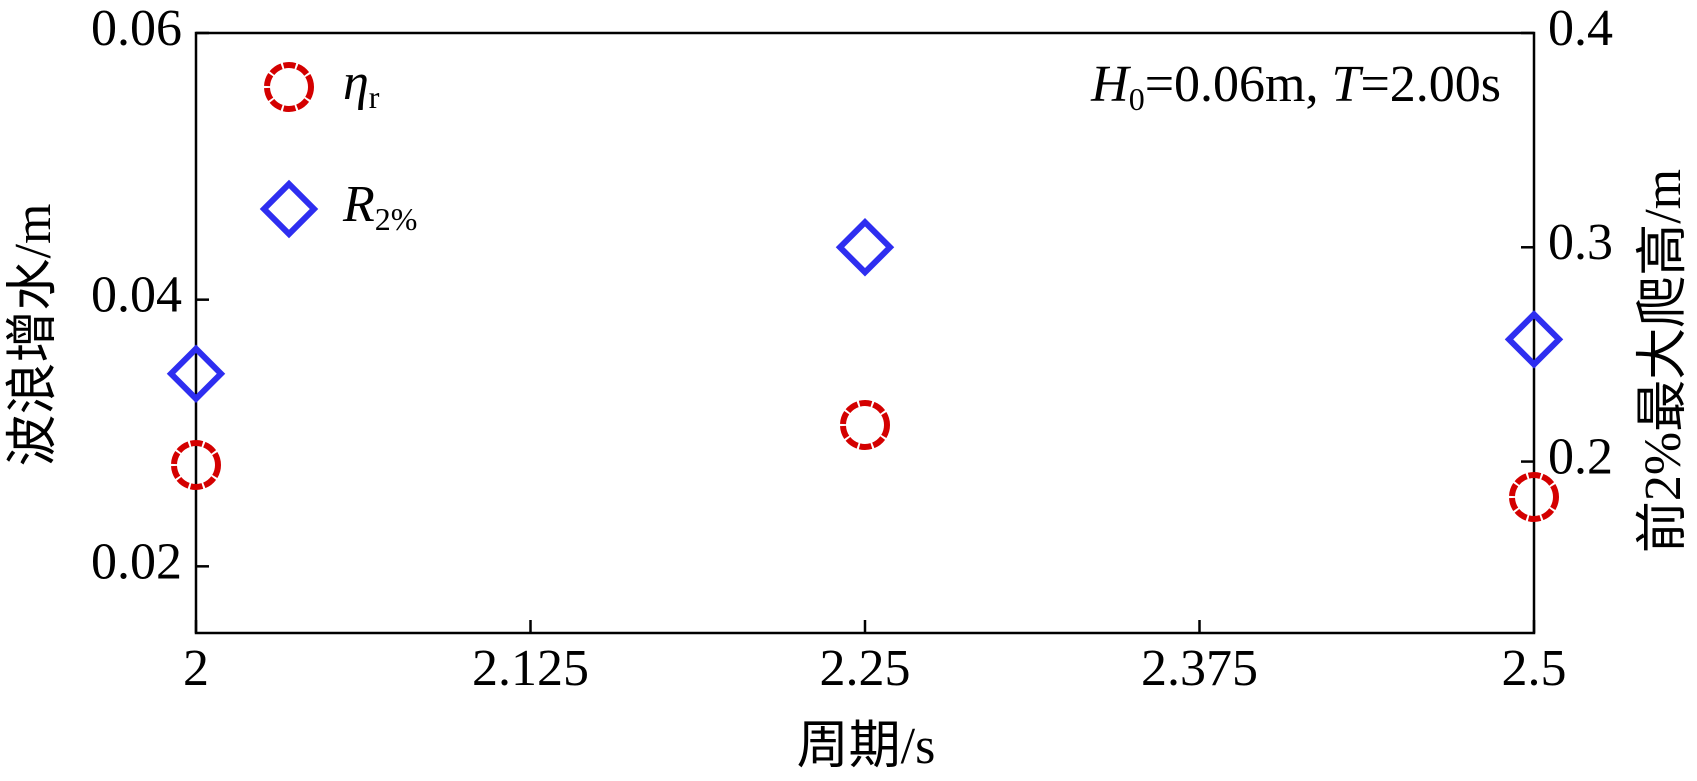 This screenshot has width=1697, height=781. I want to click on x-tick-label: 2.5, so click(1534, 668).